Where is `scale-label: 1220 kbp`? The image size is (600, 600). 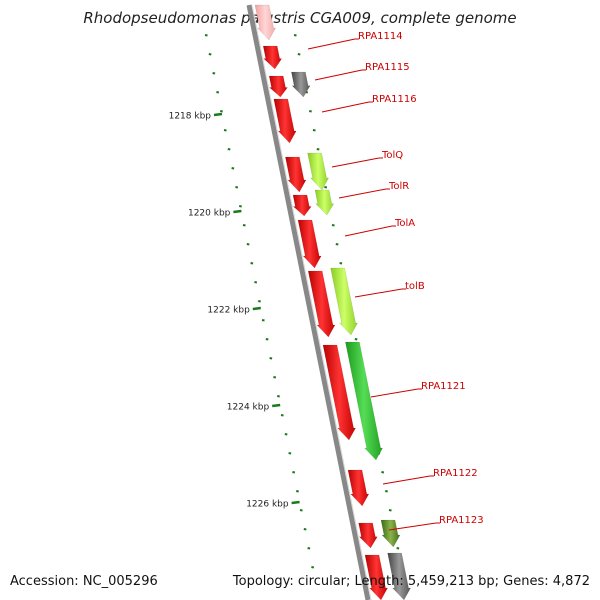
scale-label: 1220 kbp is located at coordinates (209, 214).